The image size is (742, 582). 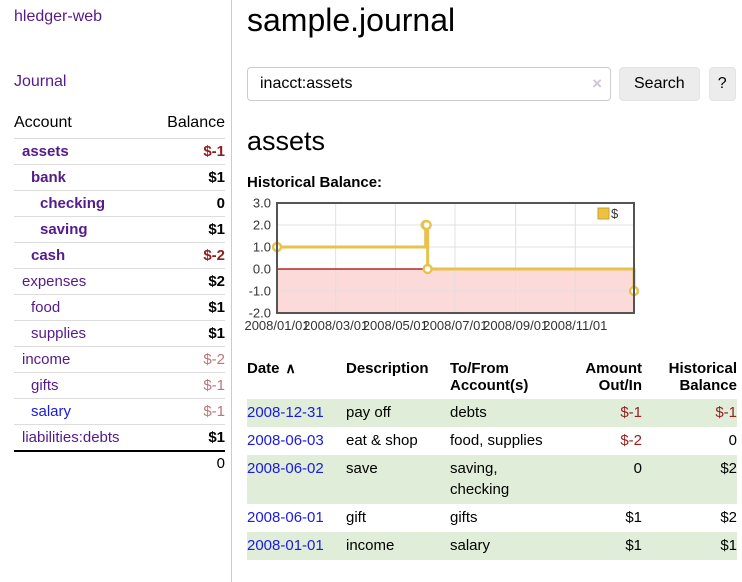 What do you see at coordinates (315, 182) in the screenshot?
I see `chart-heading: Historical Balance:` at bounding box center [315, 182].